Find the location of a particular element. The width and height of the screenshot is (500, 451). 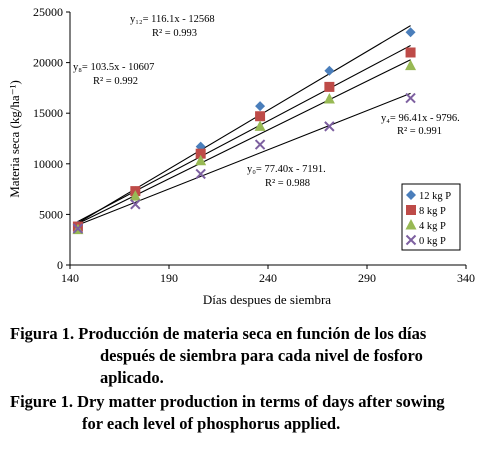

y-tick-label: 25000 is located at coordinates (48, 12).